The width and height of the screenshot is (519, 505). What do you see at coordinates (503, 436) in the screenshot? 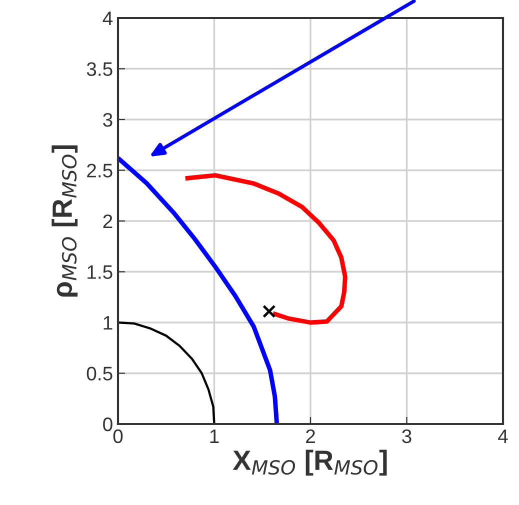
I see `x-tick-label: 4` at bounding box center [503, 436].